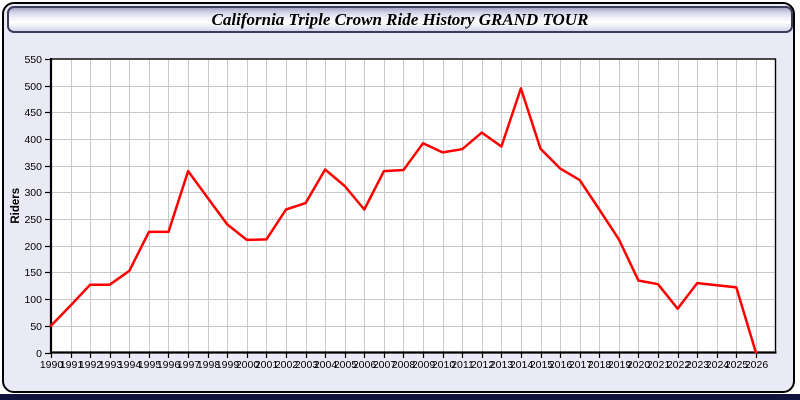  I want to click on y-tick-label: 300, so click(33, 193).